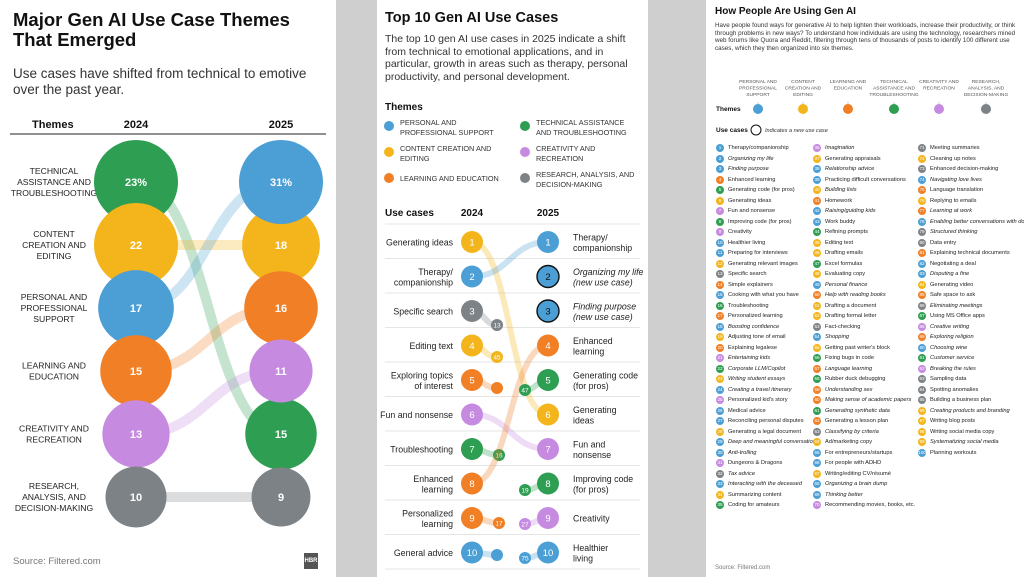 The width and height of the screenshot is (1024, 577). Describe the element at coordinates (839, 274) in the screenshot. I see `use-case-item: 48 Evaluating copy` at that location.